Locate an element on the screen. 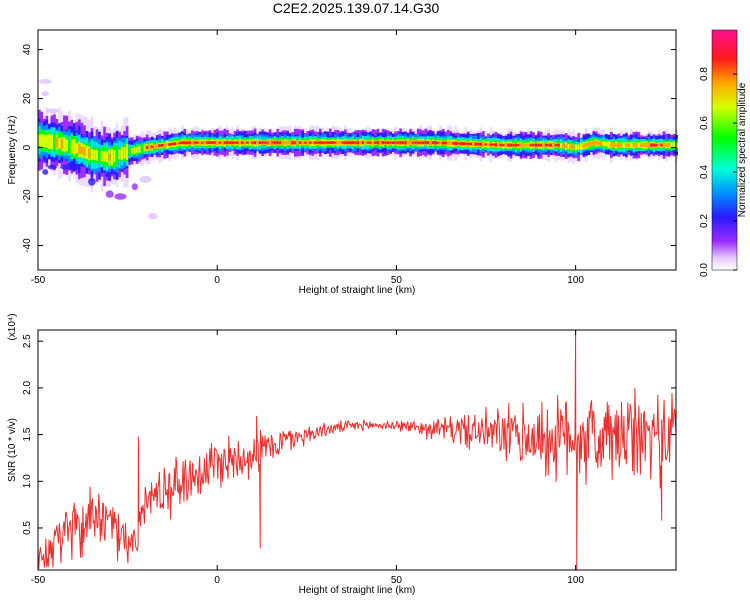 This screenshot has height=605, width=750. colorbar-tick-label: 0.2 is located at coordinates (704, 221).